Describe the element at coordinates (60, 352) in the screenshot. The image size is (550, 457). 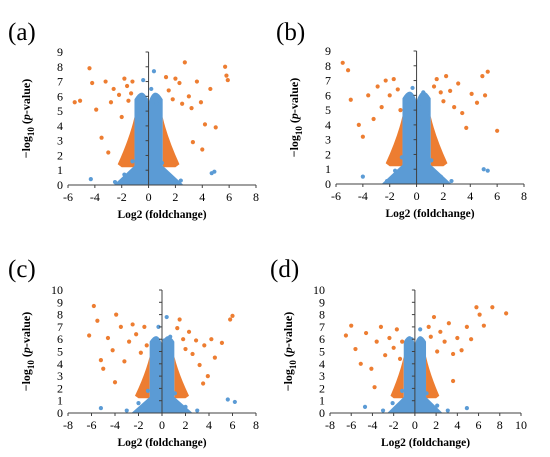
I see `y-tick-label: 5` at that location.